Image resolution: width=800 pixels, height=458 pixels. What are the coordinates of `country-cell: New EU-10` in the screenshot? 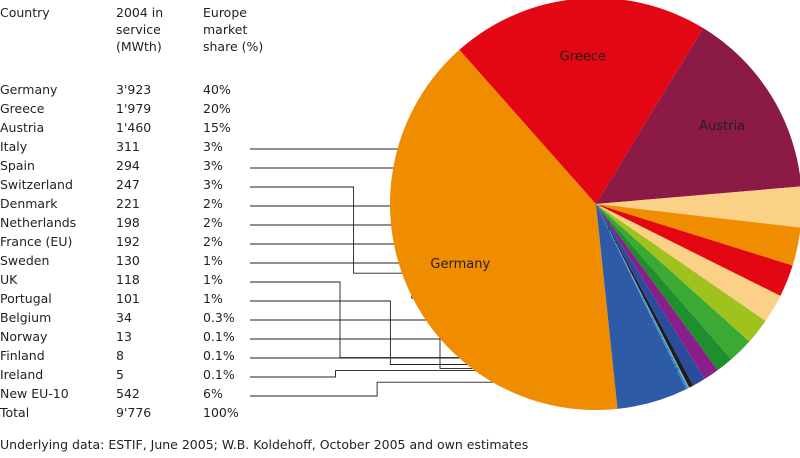 It's located at (34, 393).